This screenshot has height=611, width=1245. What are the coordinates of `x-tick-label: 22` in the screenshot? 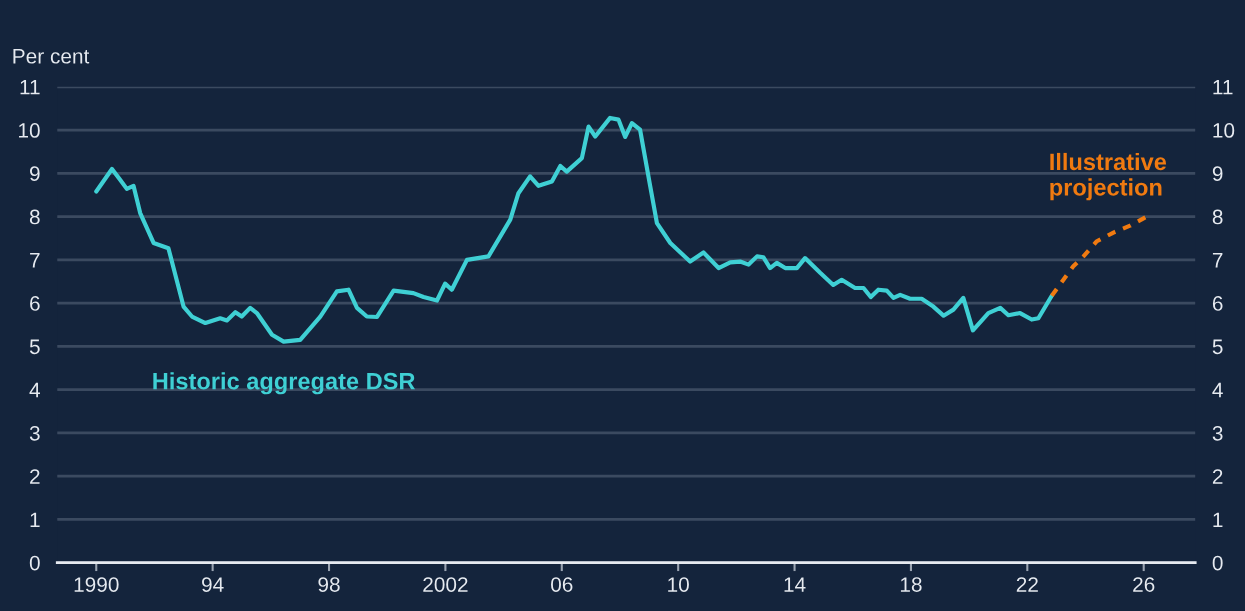 It's located at (1027, 584).